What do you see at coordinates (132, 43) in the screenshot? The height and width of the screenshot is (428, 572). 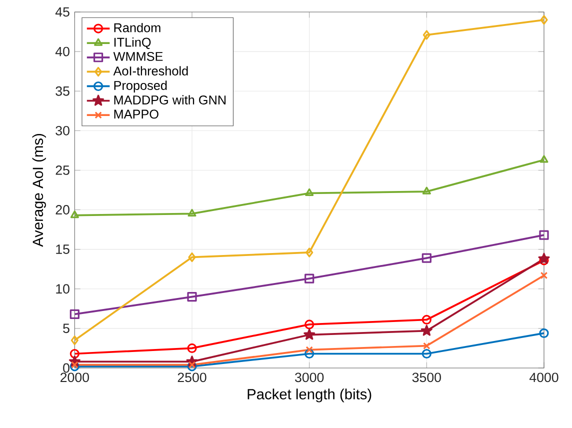 I see `legend-label: ITLinQ` at bounding box center [132, 43].